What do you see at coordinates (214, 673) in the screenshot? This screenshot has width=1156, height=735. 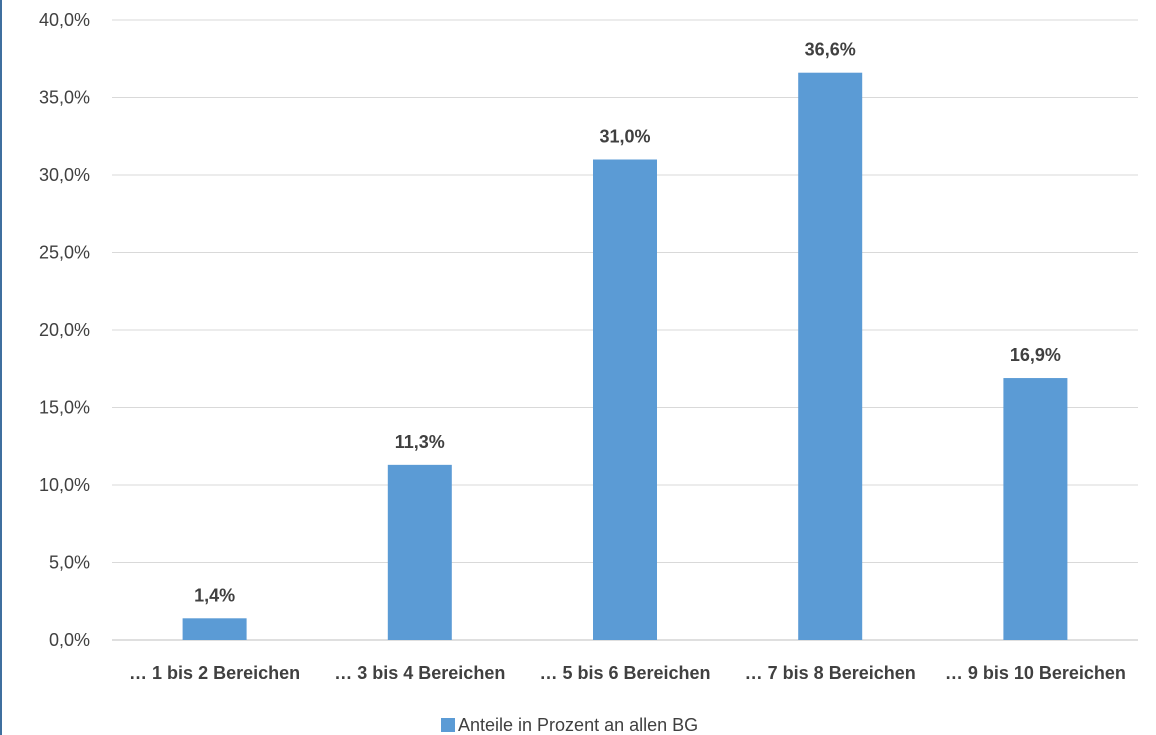 I see `x-category-label: … 1 bis 2 Bereichen` at bounding box center [214, 673].